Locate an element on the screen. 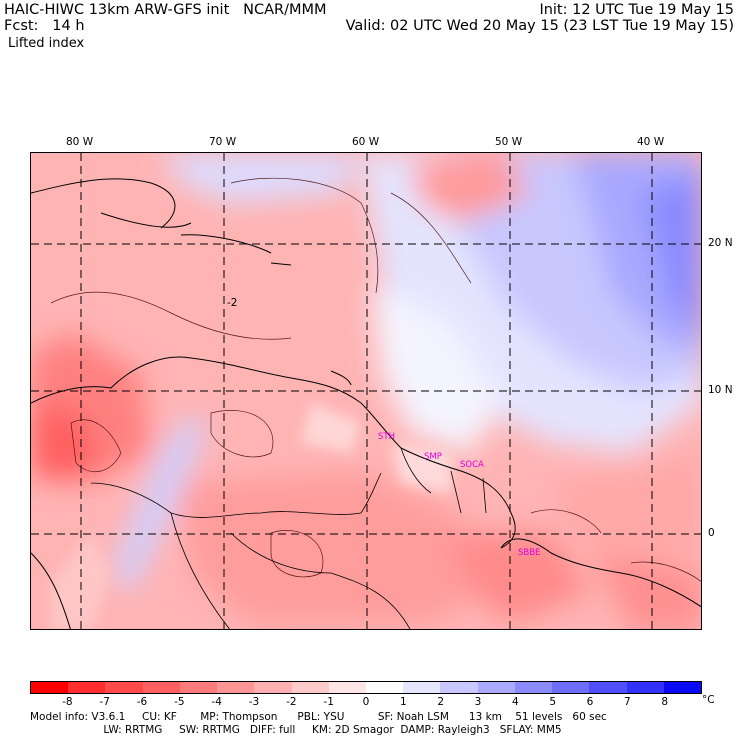 The height and width of the screenshot is (740, 740). colorbar-label: 5 is located at coordinates (552, 702).